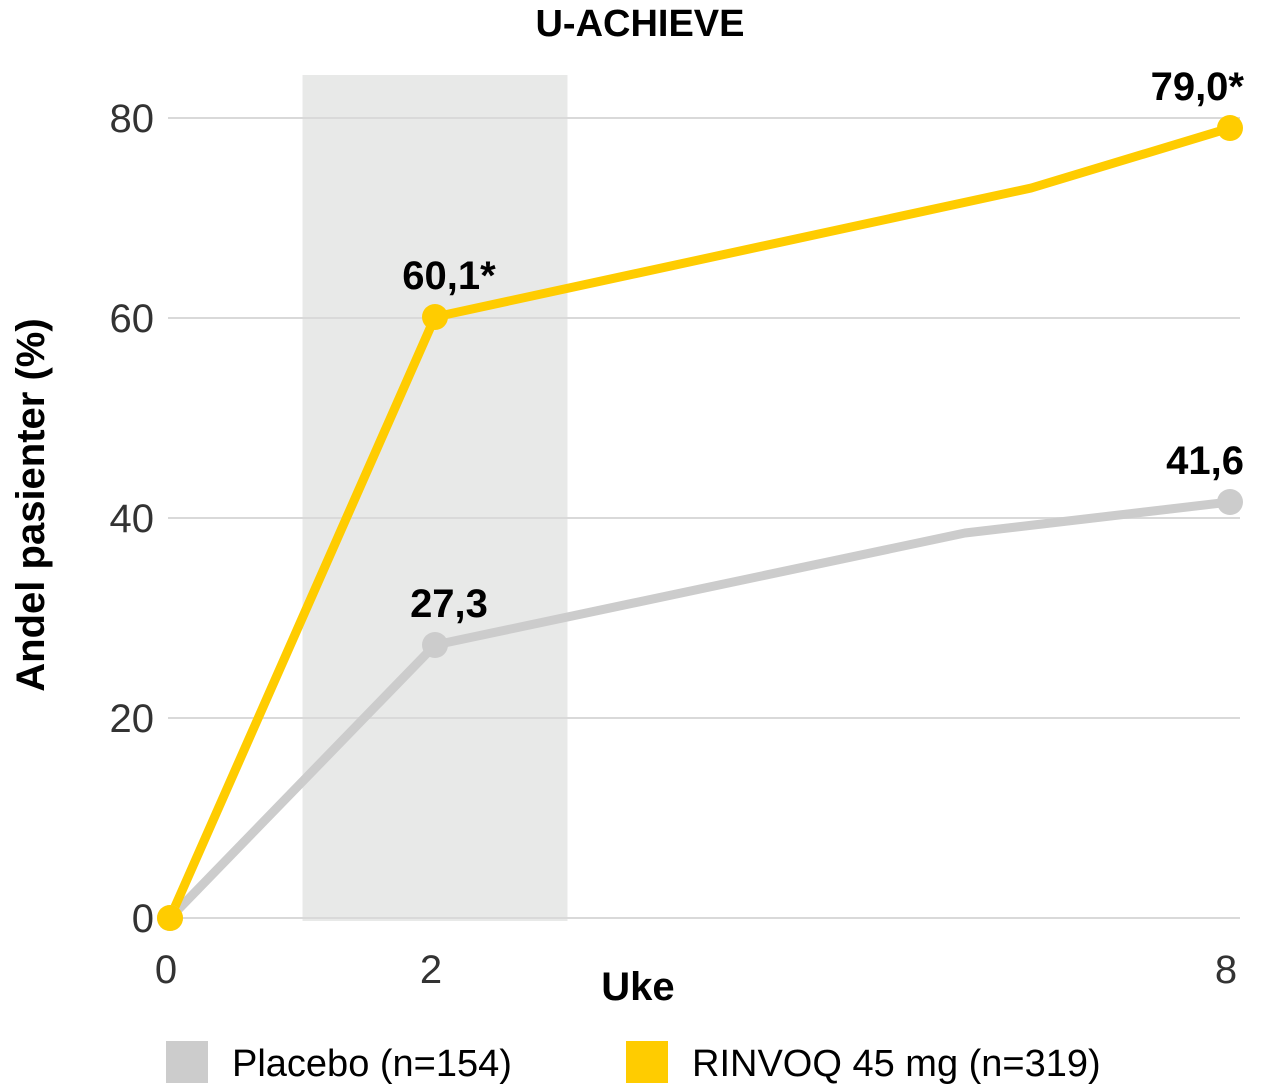 The image size is (1280, 1087). I want to click on y-tick-label-80: 80, so click(132, 119).